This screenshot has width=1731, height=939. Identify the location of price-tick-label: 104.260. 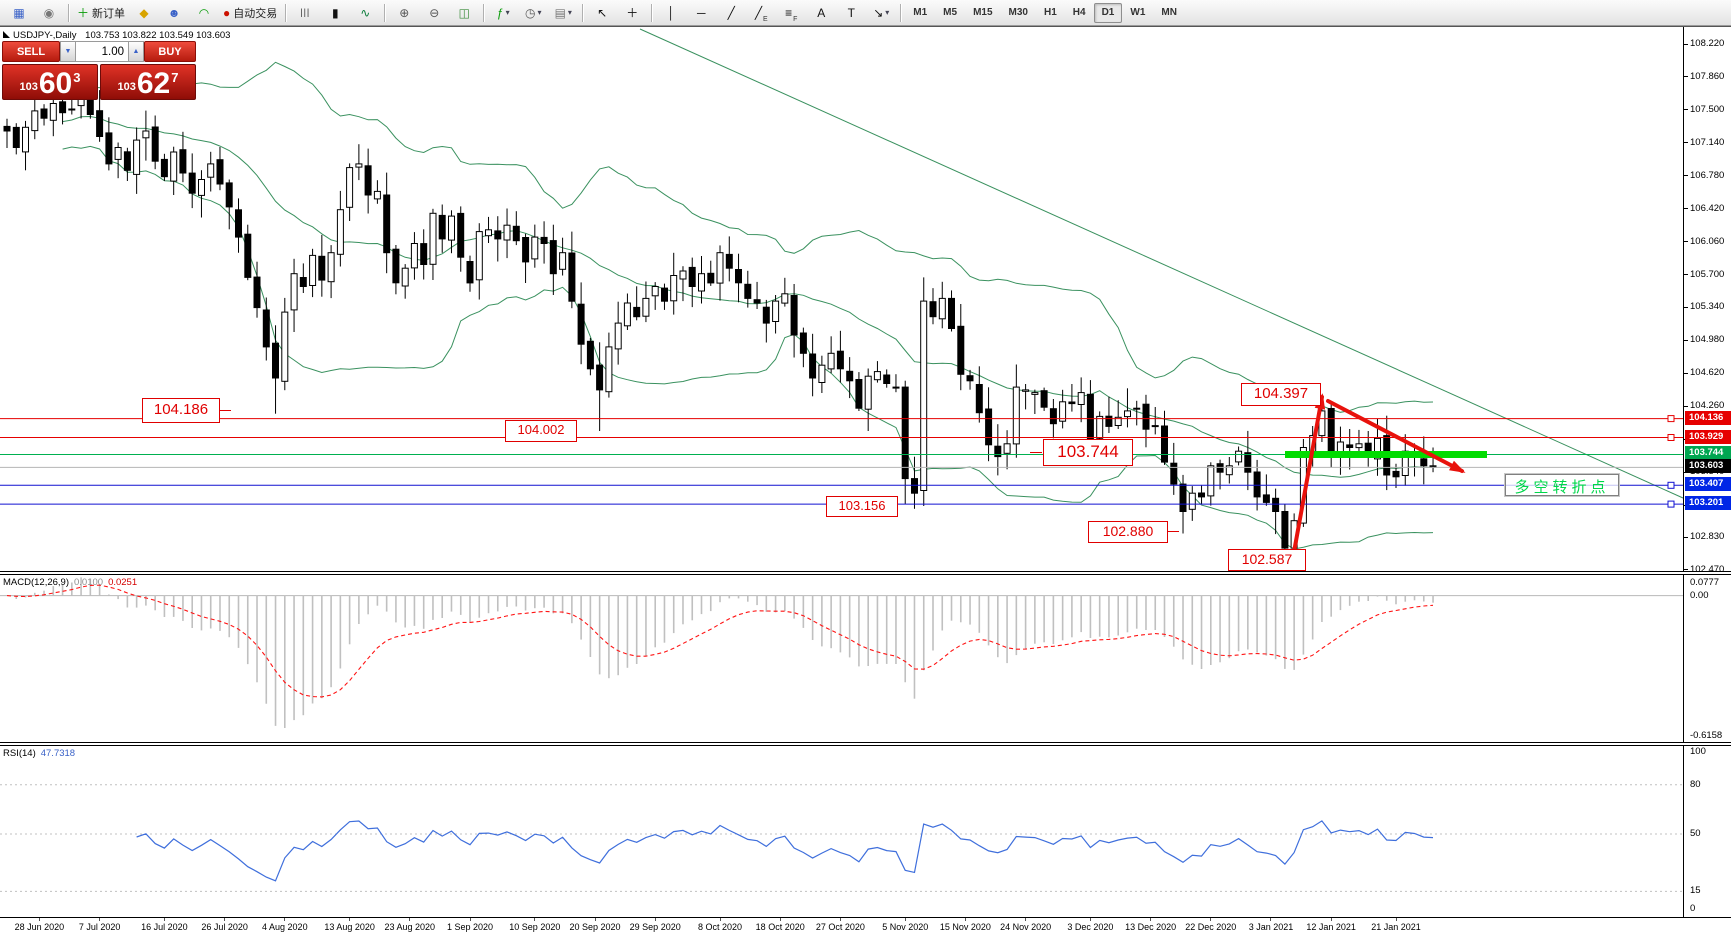
(1707, 406).